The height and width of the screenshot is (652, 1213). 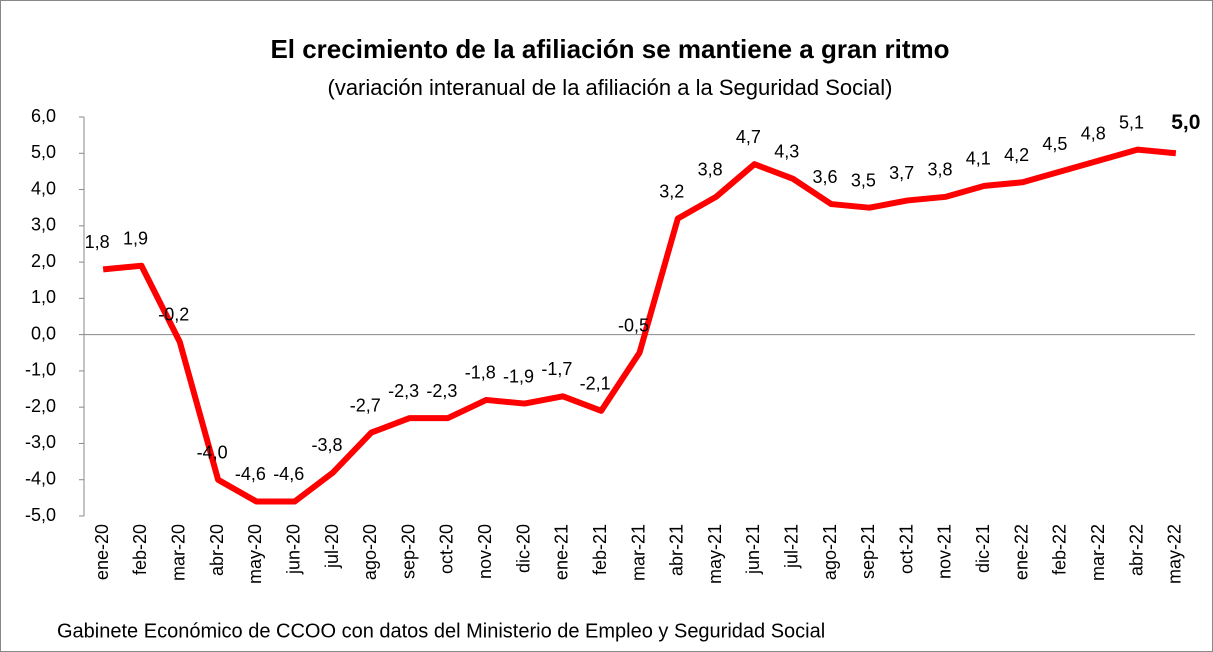 What do you see at coordinates (480, 373) in the screenshot?
I see `data-label: -1,8` at bounding box center [480, 373].